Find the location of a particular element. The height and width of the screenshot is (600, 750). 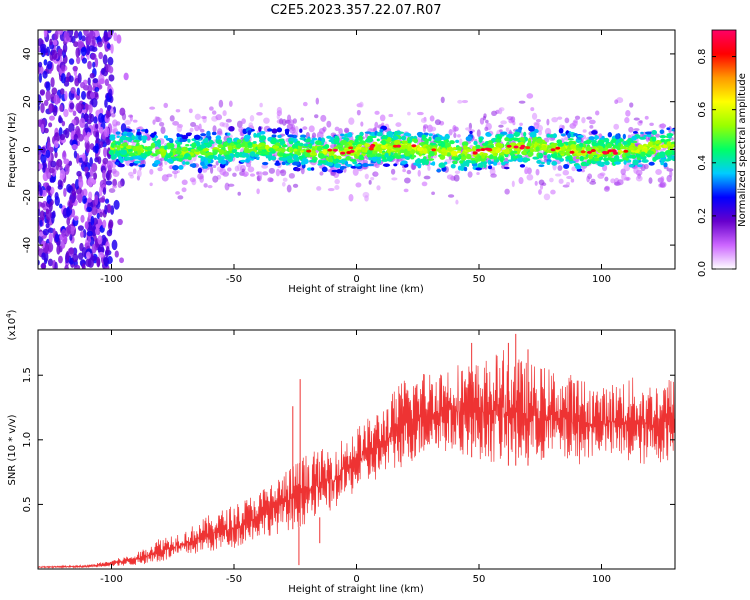

snr-multiplier-label: (x104) is located at coordinates (11, 324).